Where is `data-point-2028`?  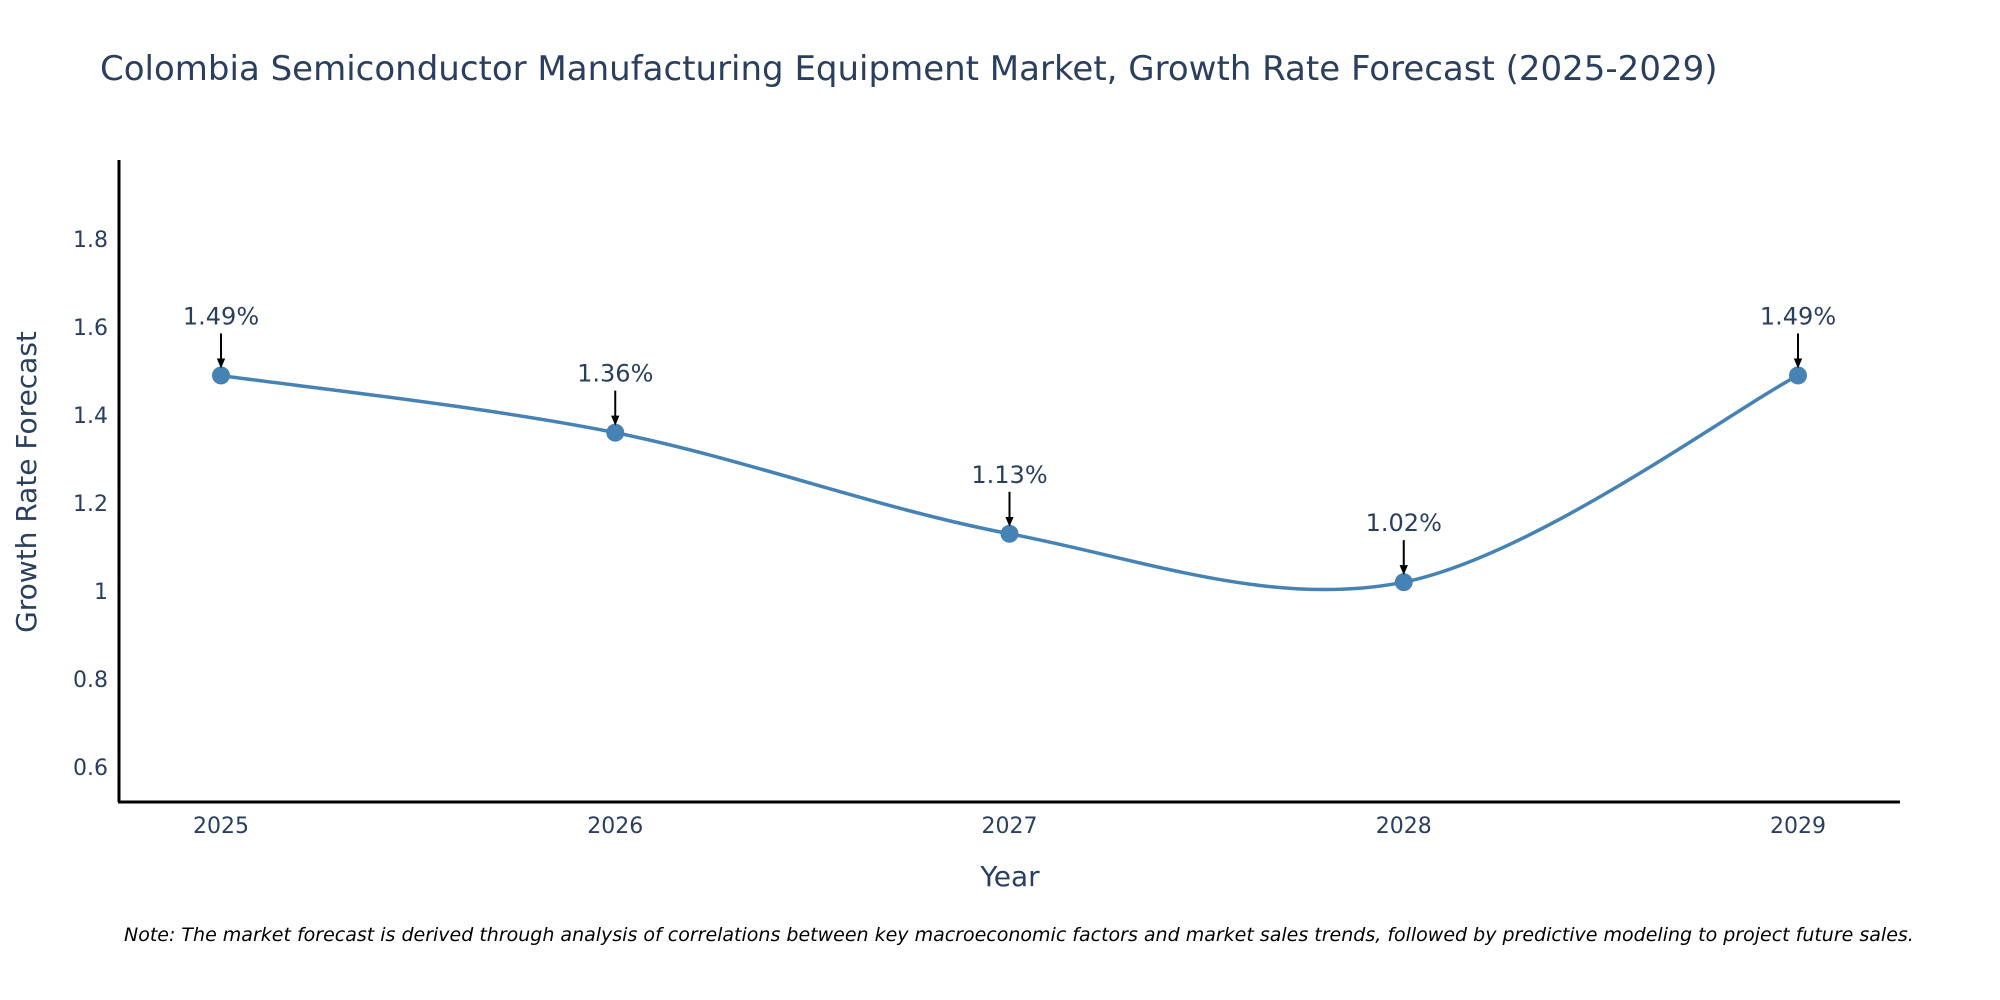
data-point-2028 is located at coordinates (1403, 582).